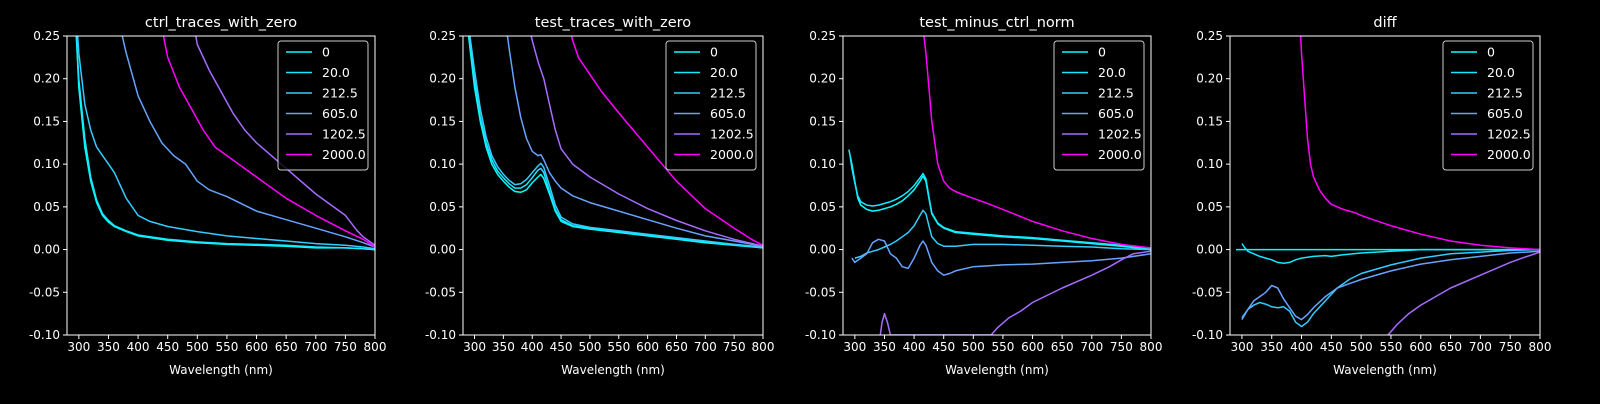 The height and width of the screenshot is (404, 1600). Describe the element at coordinates (1002, 347) in the screenshot. I see `x-tick-label: 550` at that location.